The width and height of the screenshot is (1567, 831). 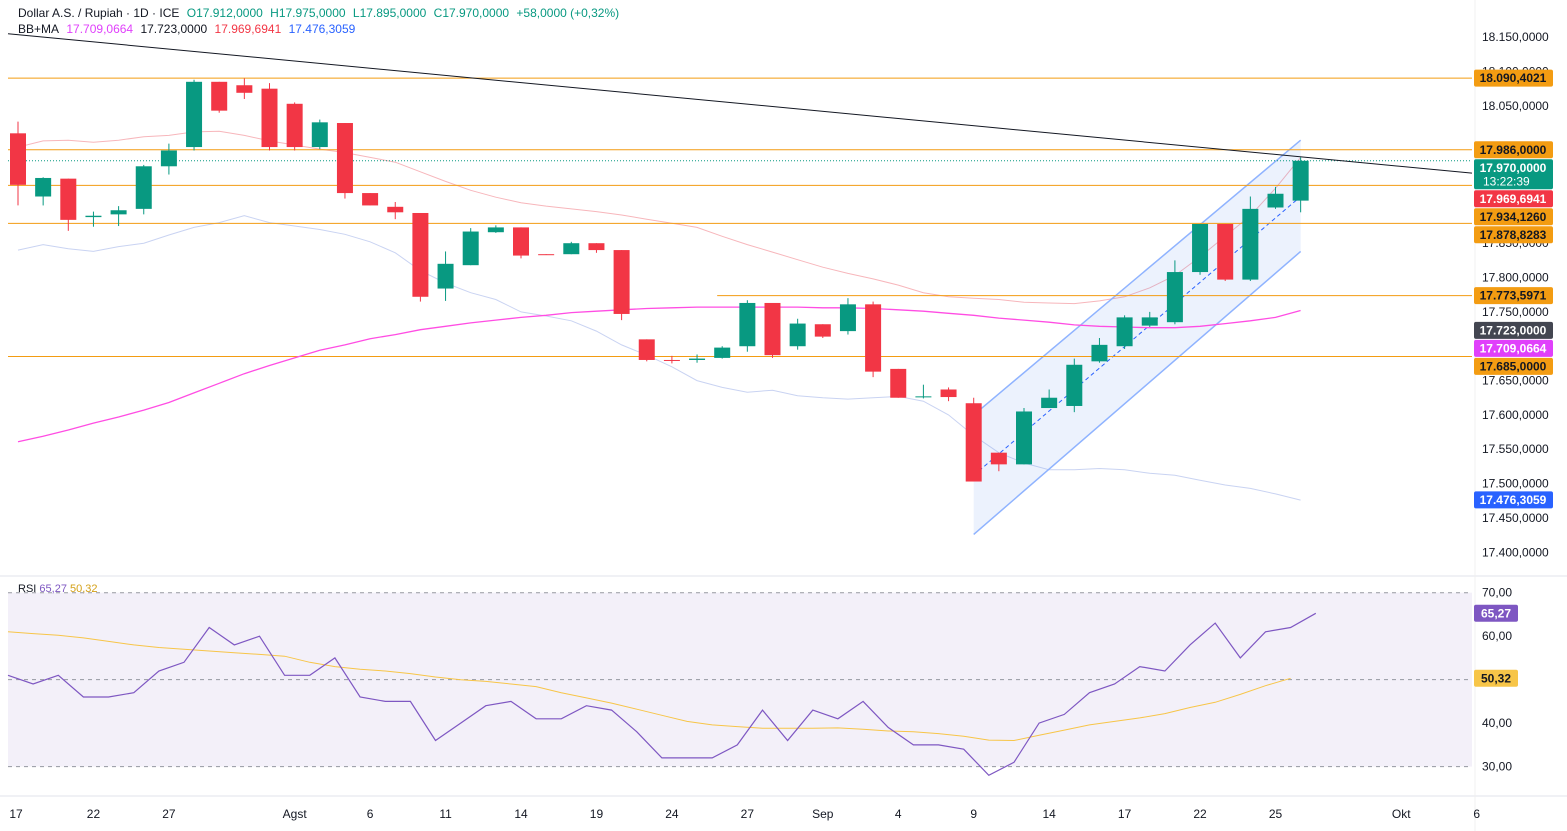 What do you see at coordinates (1513, 235) in the screenshot?
I see `price-label-5: 17.878,8283` at bounding box center [1513, 235].